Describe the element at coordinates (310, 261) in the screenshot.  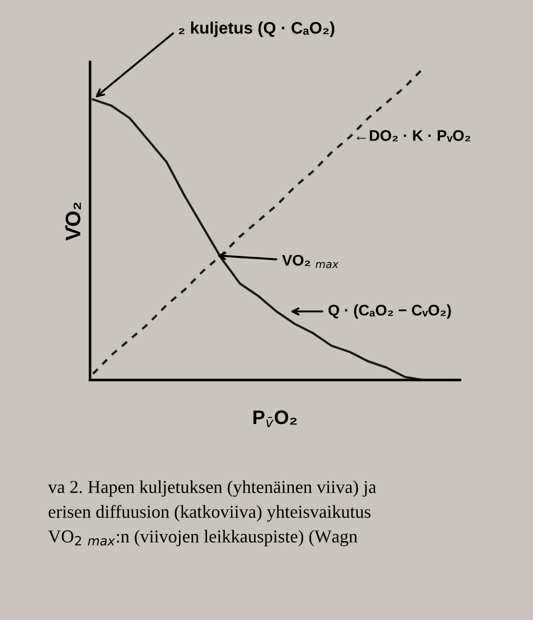
I see `annotation: VO₂ $_{max}$` at that location.